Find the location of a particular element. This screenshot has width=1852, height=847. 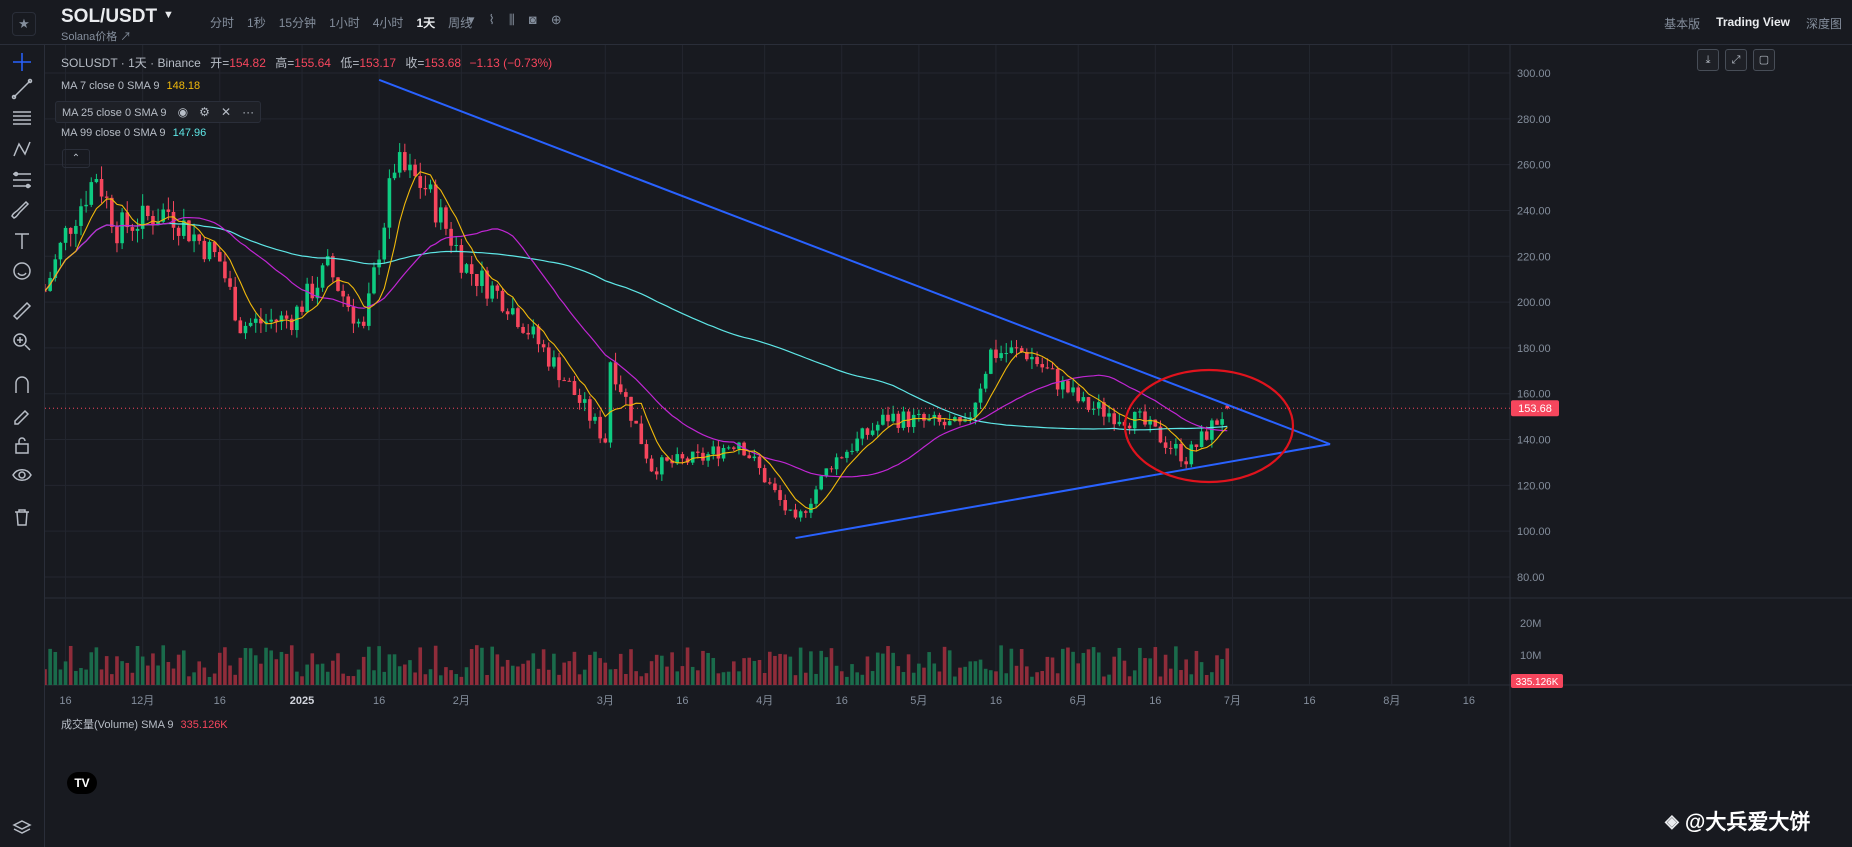

collapse-legend-button: ⌃ is located at coordinates (76, 158).